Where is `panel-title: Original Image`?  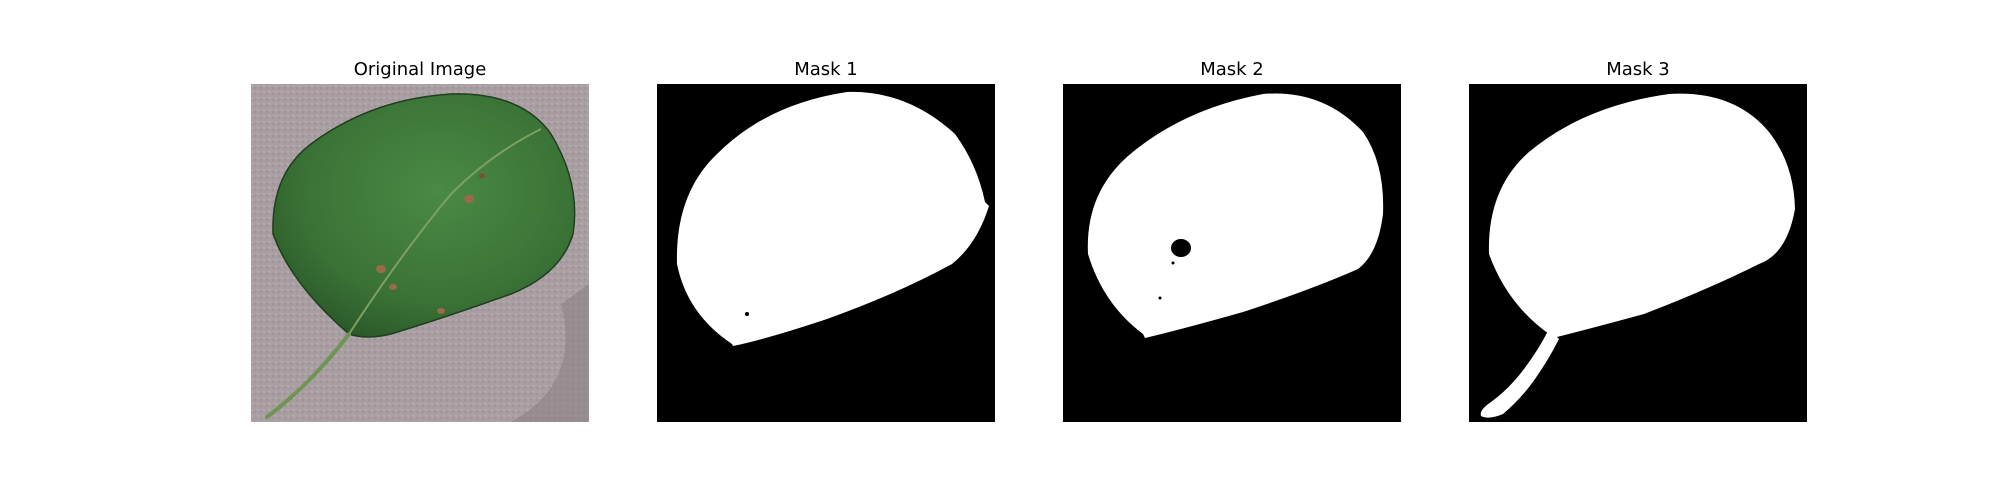 panel-title: Original Image is located at coordinates (420, 69).